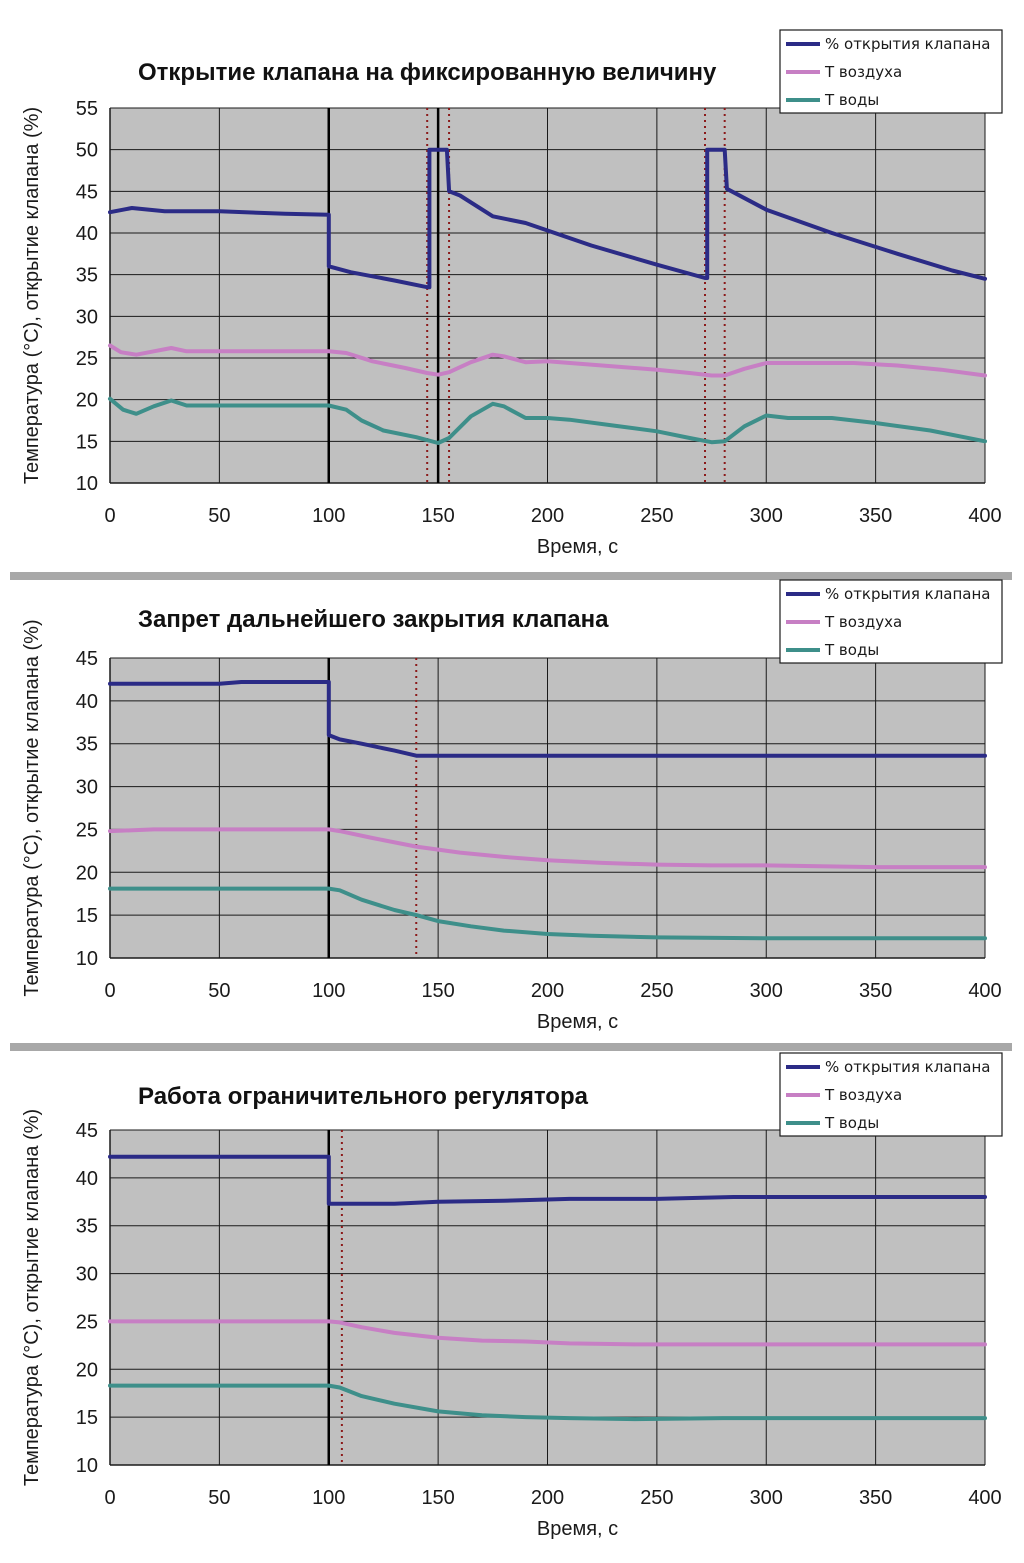 This screenshot has height=1563, width=1024. I want to click on chart-title: Запрет дальнейшего закрытия клапана, so click(373, 619).